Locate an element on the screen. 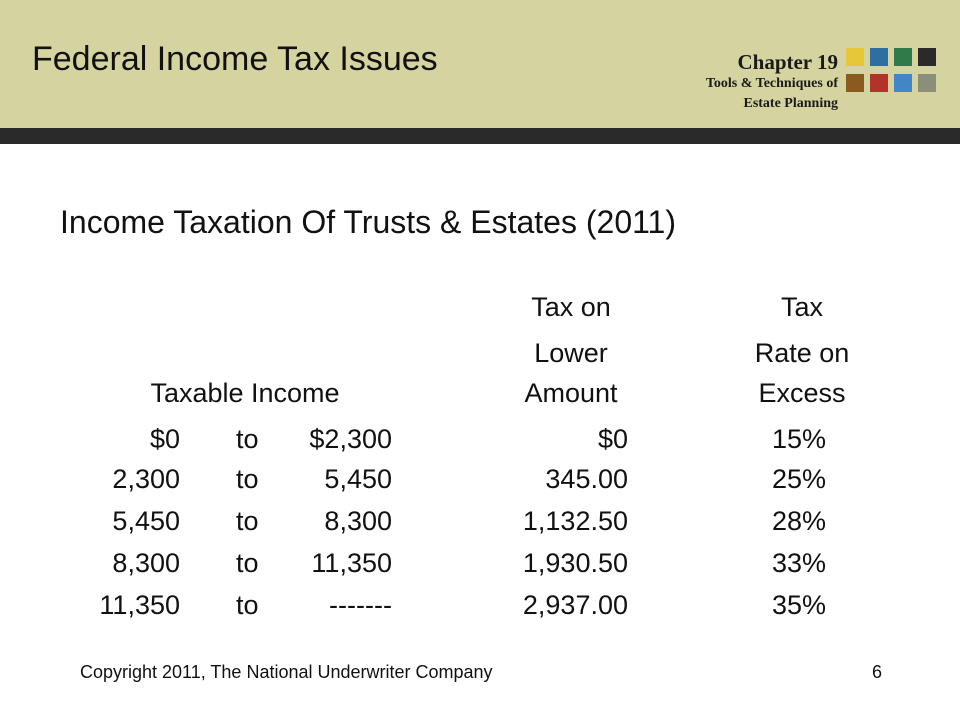 The width and height of the screenshot is (960, 720). cell-from: 2,300 is located at coordinates (146, 479).